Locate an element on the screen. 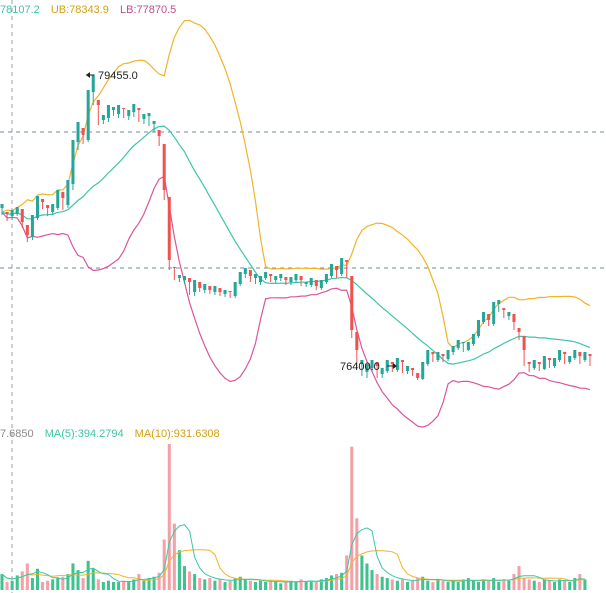  volume-ma-lines is located at coordinates (293, 553).